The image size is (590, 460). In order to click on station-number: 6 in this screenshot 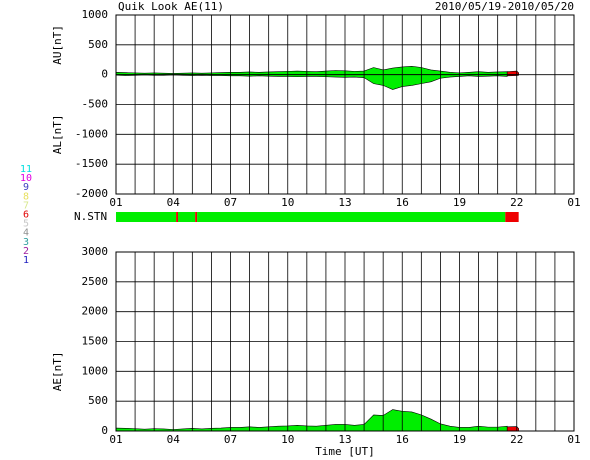, I will do `click(26, 215)`.